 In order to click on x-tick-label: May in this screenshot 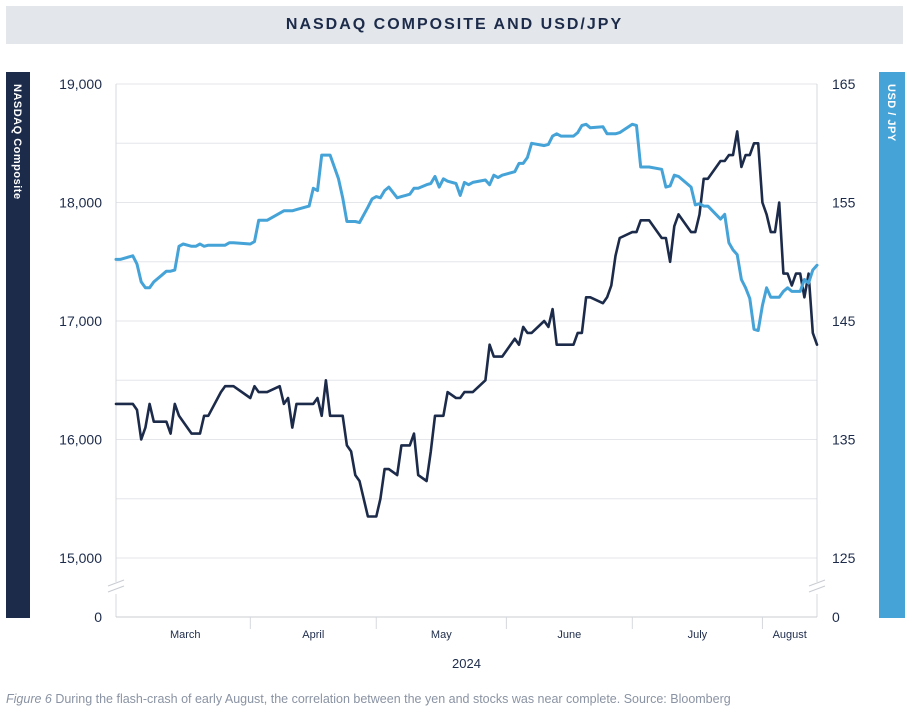, I will do `click(441, 635)`.